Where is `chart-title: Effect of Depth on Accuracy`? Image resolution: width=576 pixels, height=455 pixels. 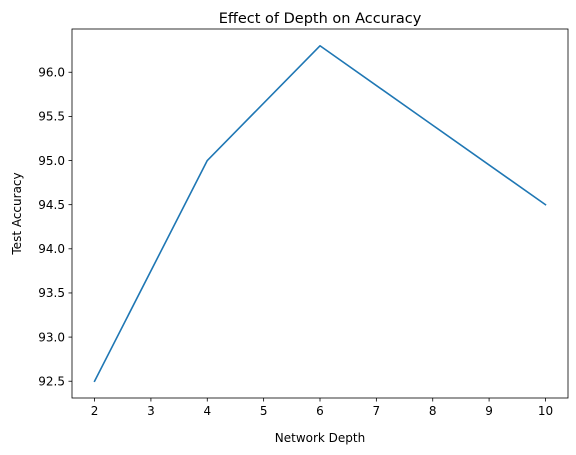
chart-title: Effect of Depth on Accuracy is located at coordinates (320, 19).